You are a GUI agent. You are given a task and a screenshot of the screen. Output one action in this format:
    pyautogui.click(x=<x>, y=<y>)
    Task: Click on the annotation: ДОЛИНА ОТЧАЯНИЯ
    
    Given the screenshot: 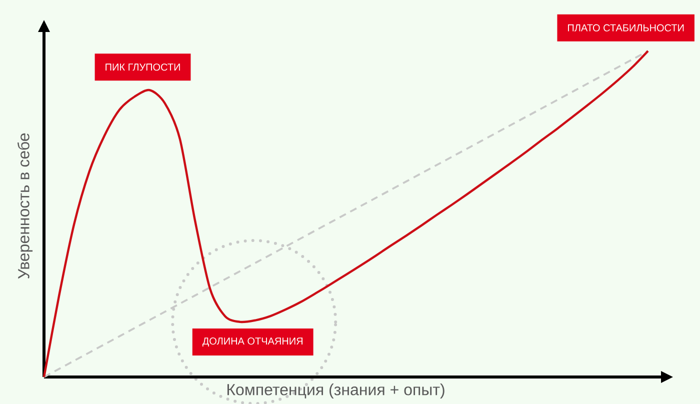 What is the action you would take?
    pyautogui.click(x=252, y=342)
    